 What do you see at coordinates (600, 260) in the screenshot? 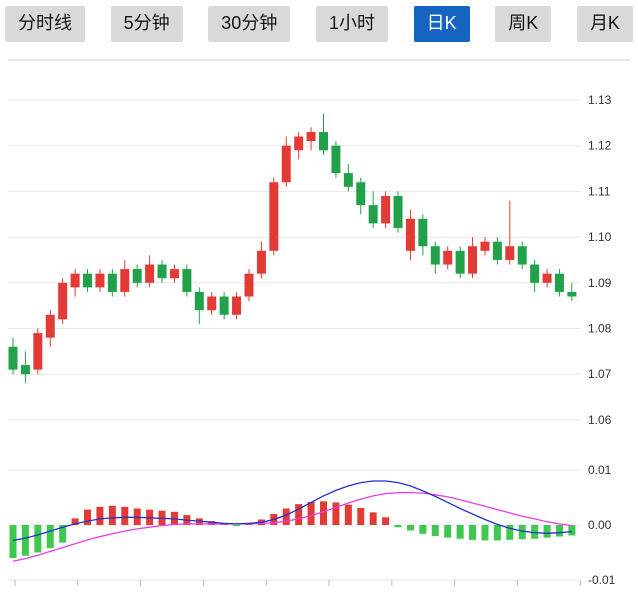
I see `price-axis-labels: 1.13 1.12 1.11 1.10 1.09 1.08 1.07 1.06` at bounding box center [600, 260].